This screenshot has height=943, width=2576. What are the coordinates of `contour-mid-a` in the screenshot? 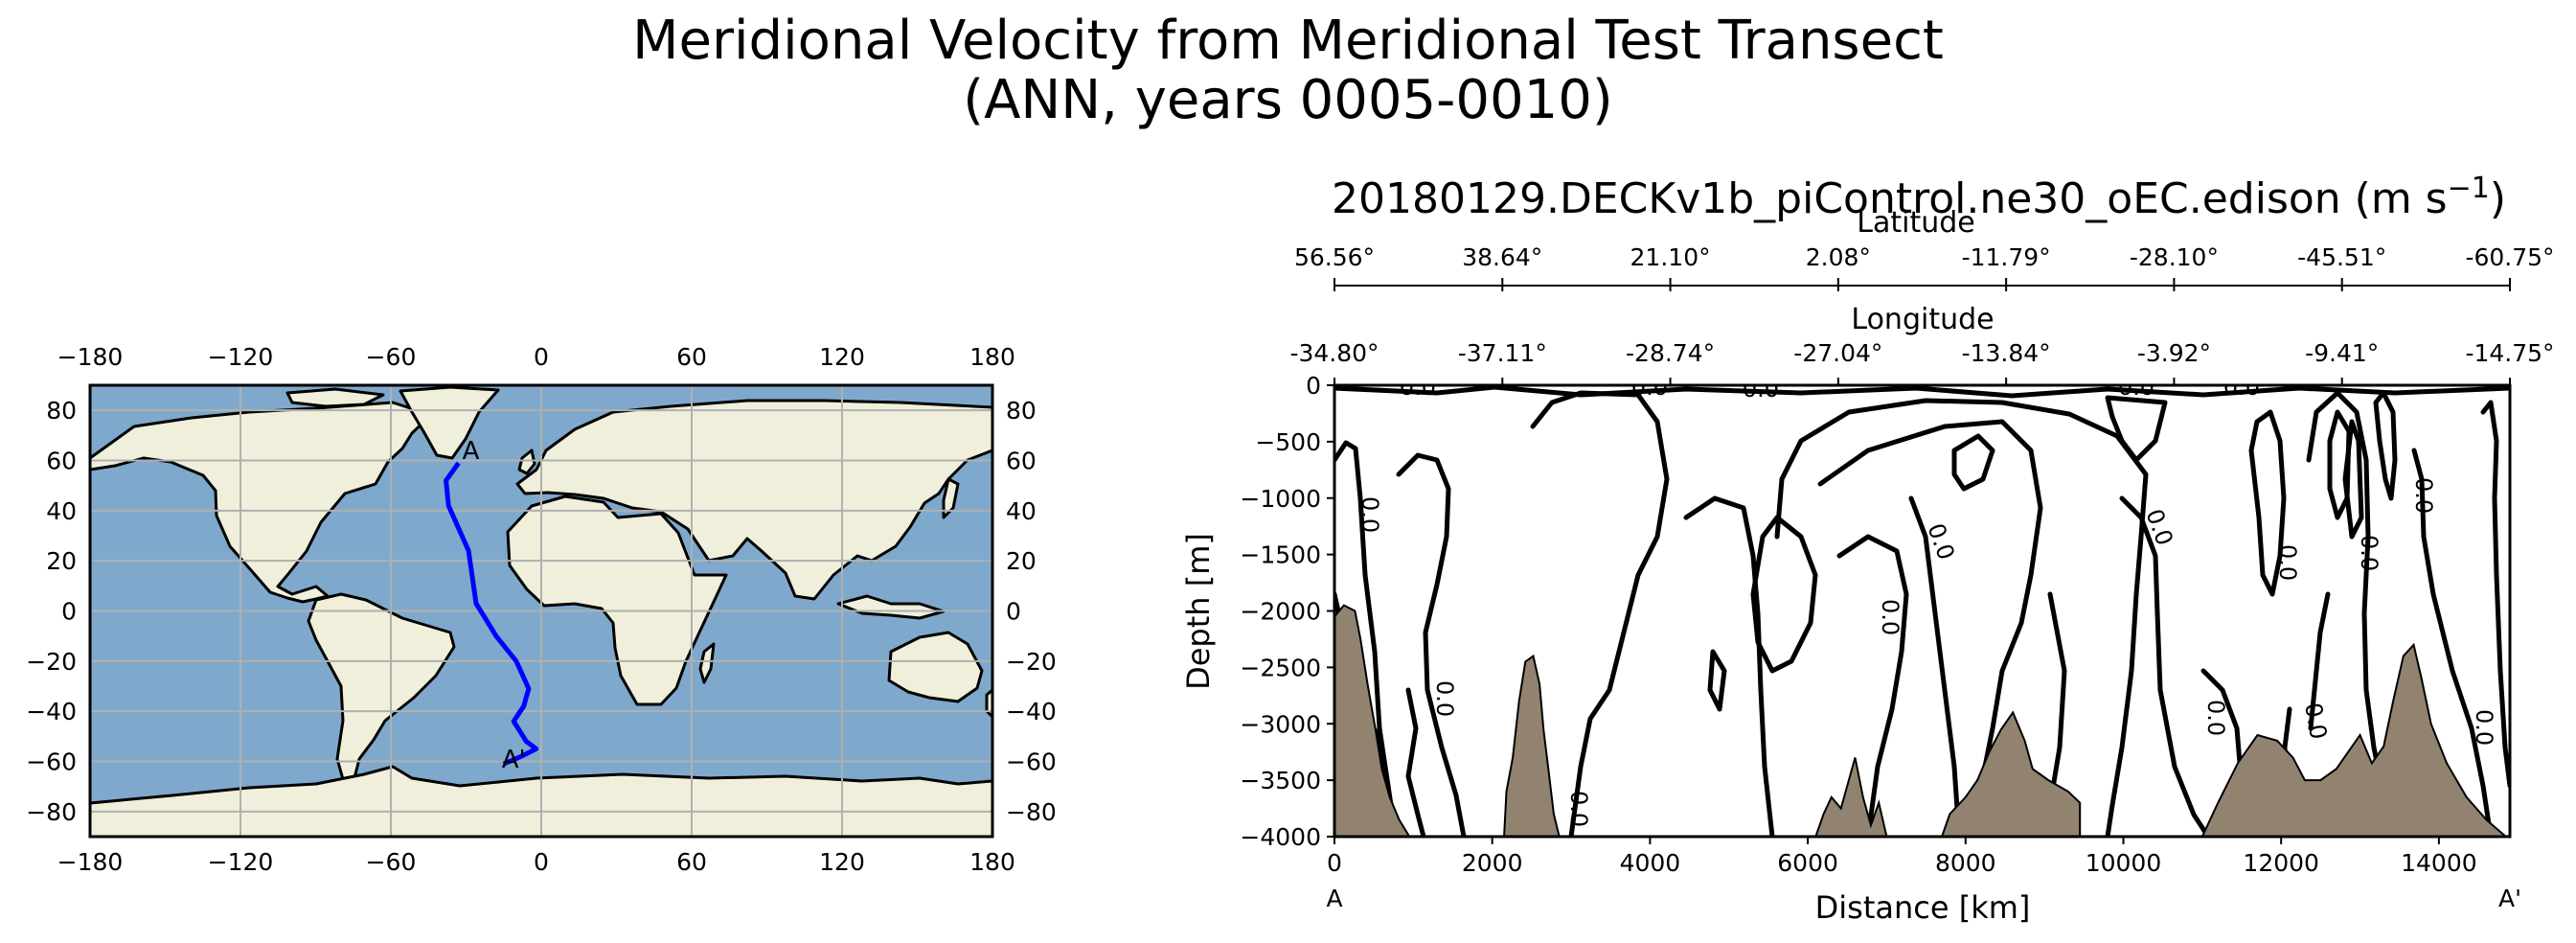 It's located at (1600, 613).